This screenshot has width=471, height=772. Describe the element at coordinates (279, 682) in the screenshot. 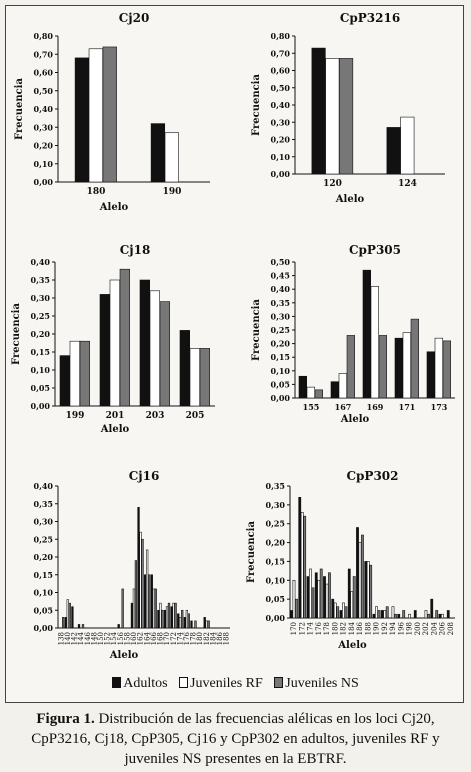

I see `legend-swatch-juveniles-ns` at that location.